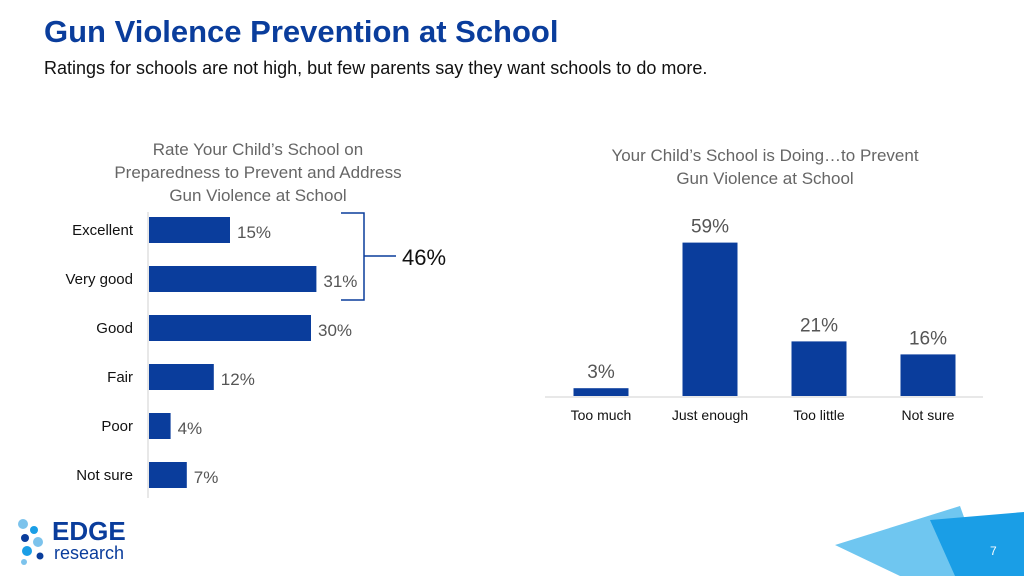 The image size is (1024, 576). I want to click on left-category-label: Very good, so click(99, 279).